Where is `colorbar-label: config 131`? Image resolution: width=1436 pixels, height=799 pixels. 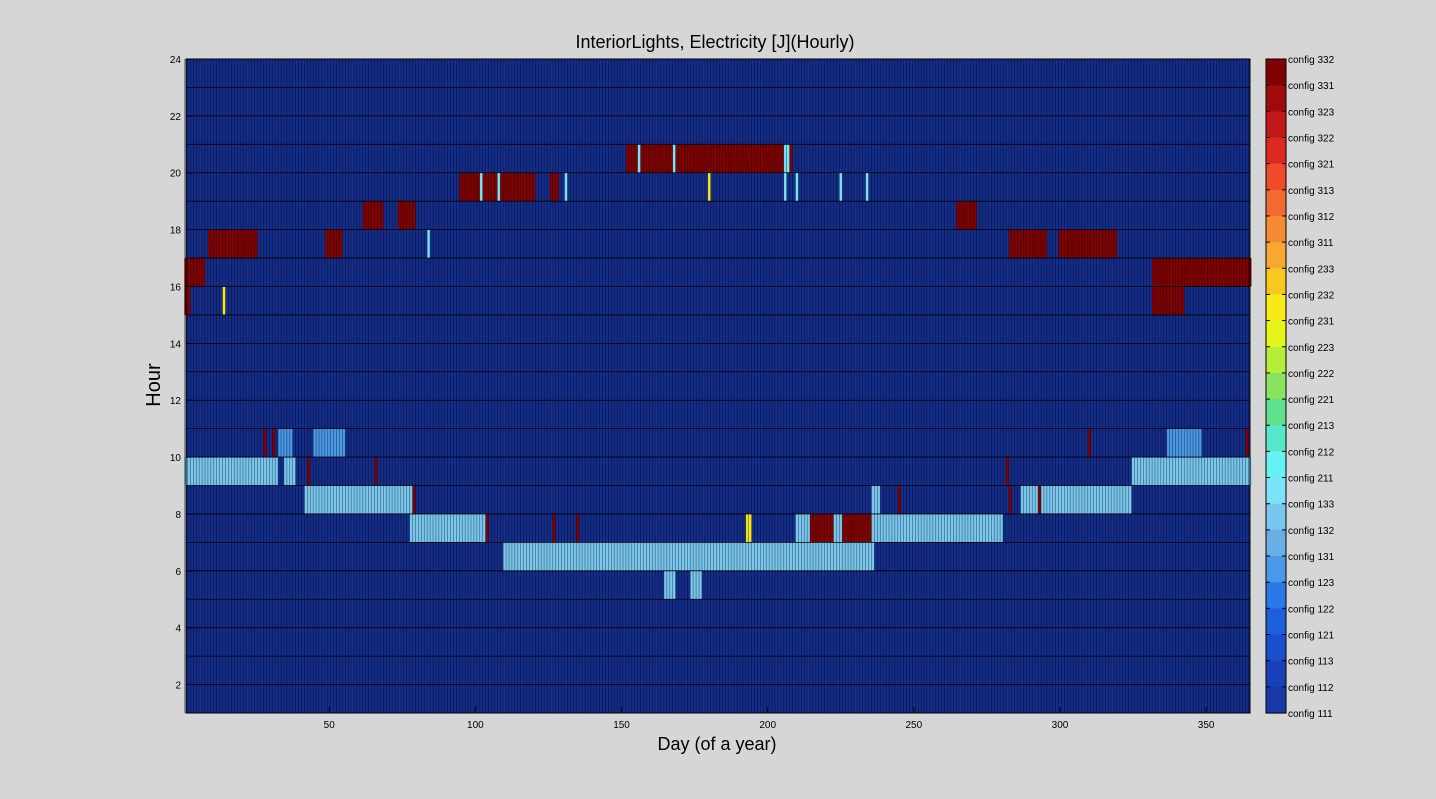
colorbar-label: config 131 is located at coordinates (1311, 557).